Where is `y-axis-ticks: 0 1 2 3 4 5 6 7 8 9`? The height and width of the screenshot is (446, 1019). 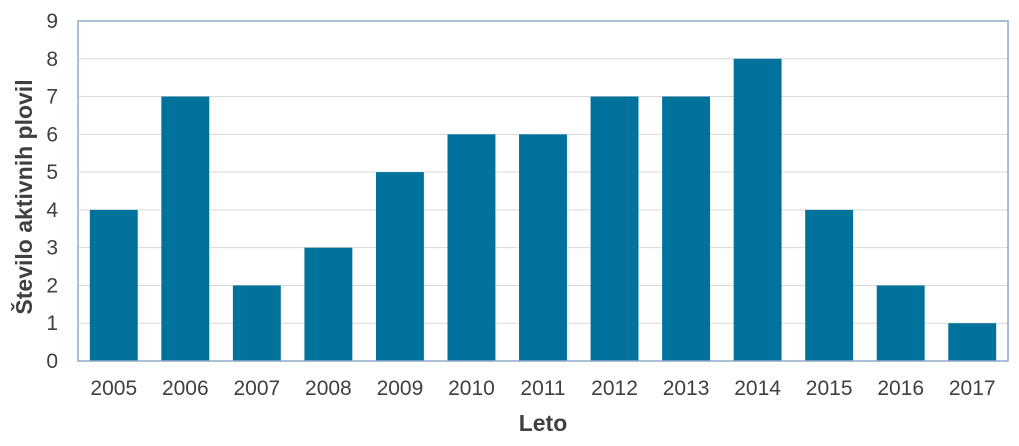
y-axis-ticks: 0 1 2 3 4 5 6 7 8 9 is located at coordinates (52, 191).